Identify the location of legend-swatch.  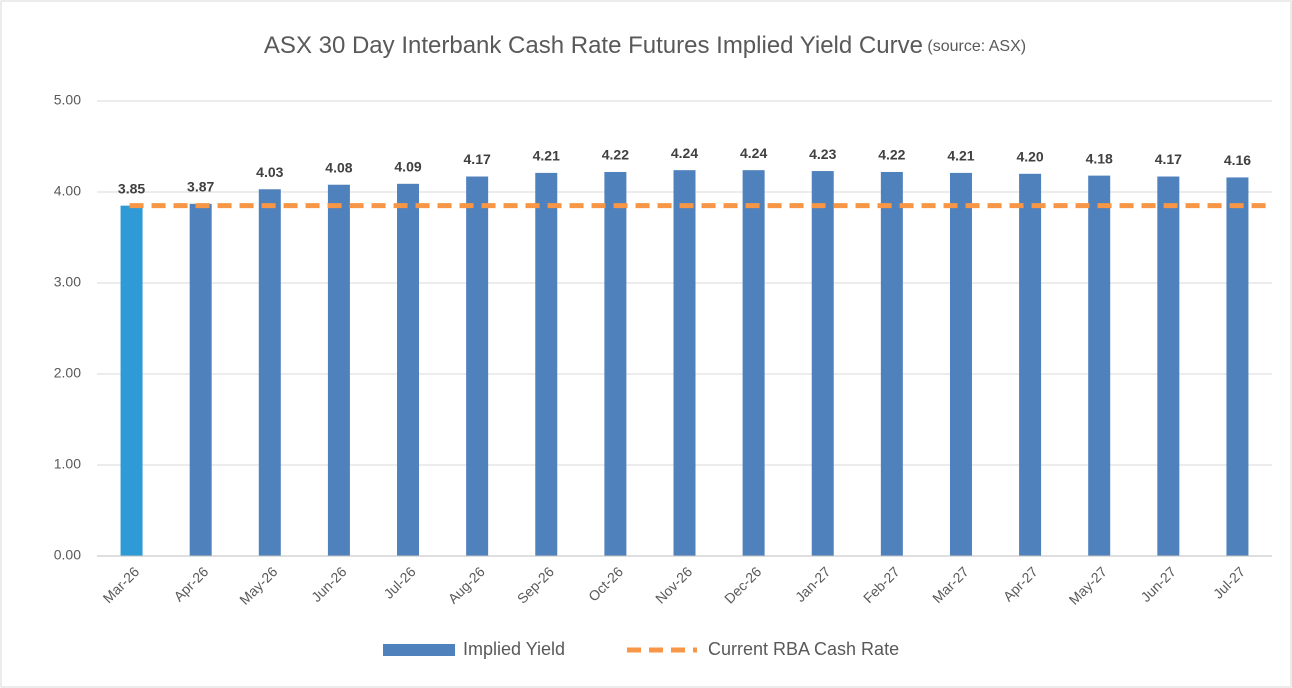
(419, 650).